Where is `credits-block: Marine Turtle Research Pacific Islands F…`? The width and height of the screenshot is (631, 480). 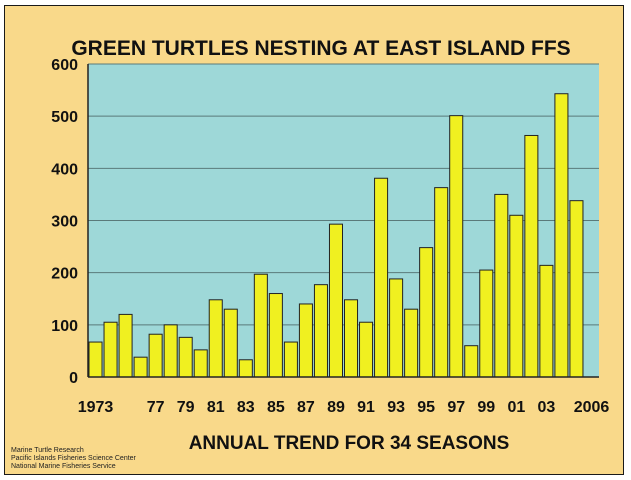 credits-block: Marine Turtle Research Pacific Islands F… is located at coordinates (73, 459).